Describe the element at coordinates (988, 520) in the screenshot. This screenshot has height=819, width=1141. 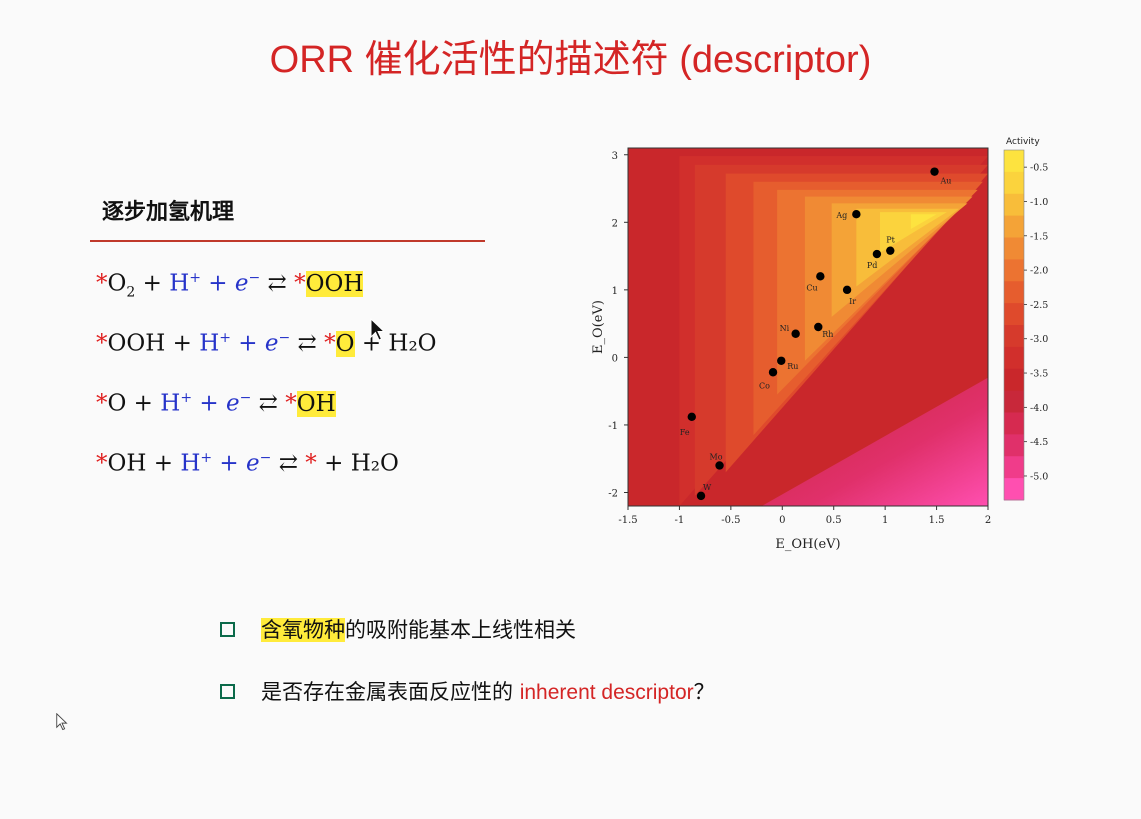
I see `x-tick-label: 2` at that location.